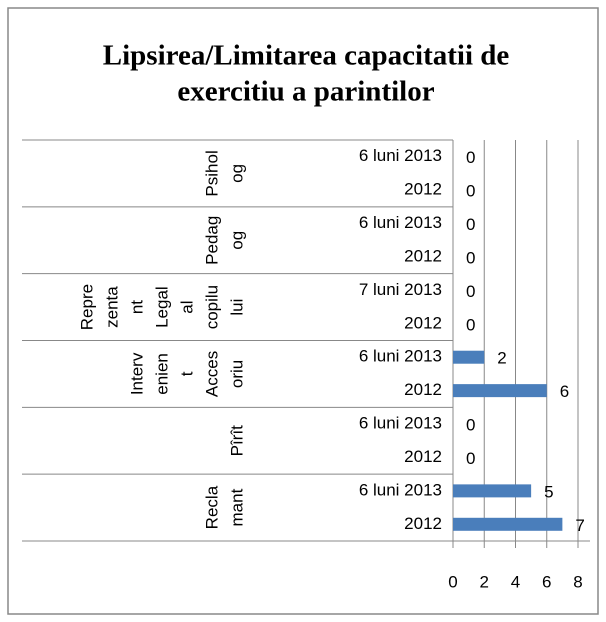 This screenshot has height=622, width=606. I want to click on group-label: Repre, so click(86, 307).